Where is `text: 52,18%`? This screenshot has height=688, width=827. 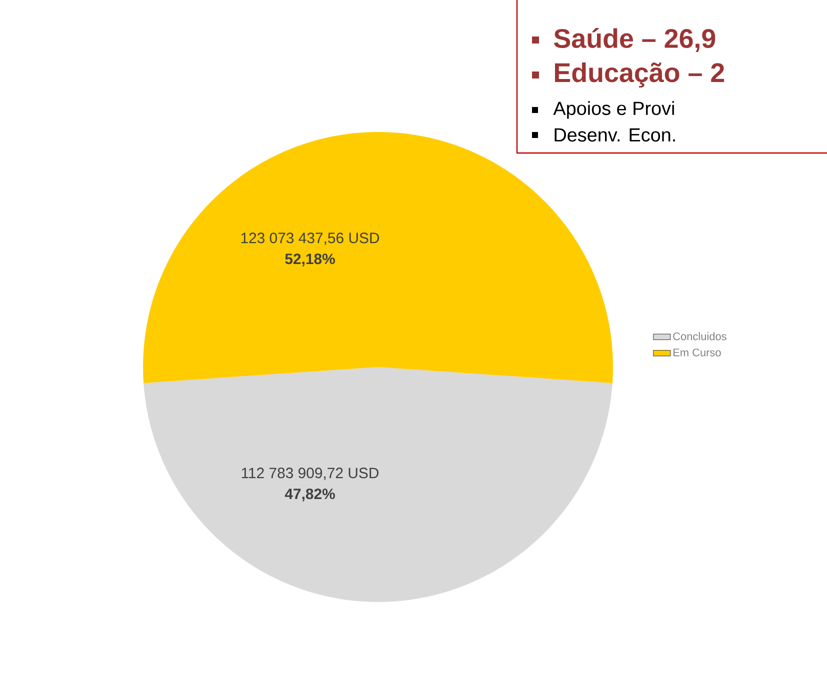 text: 52,18% is located at coordinates (310, 260).